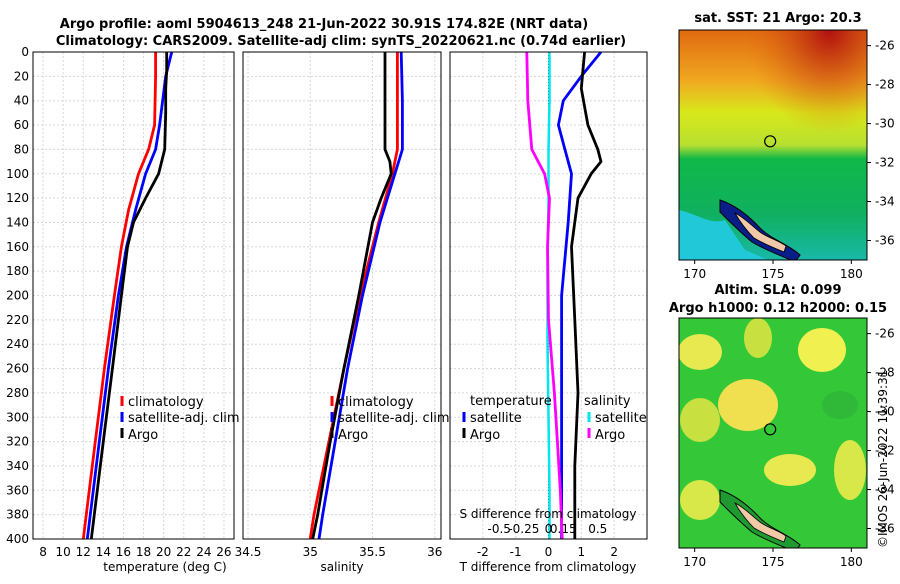 This screenshot has width=900, height=584. What do you see at coordinates (25, 52) in the screenshot?
I see `depth-tick-label: 0` at bounding box center [25, 52].